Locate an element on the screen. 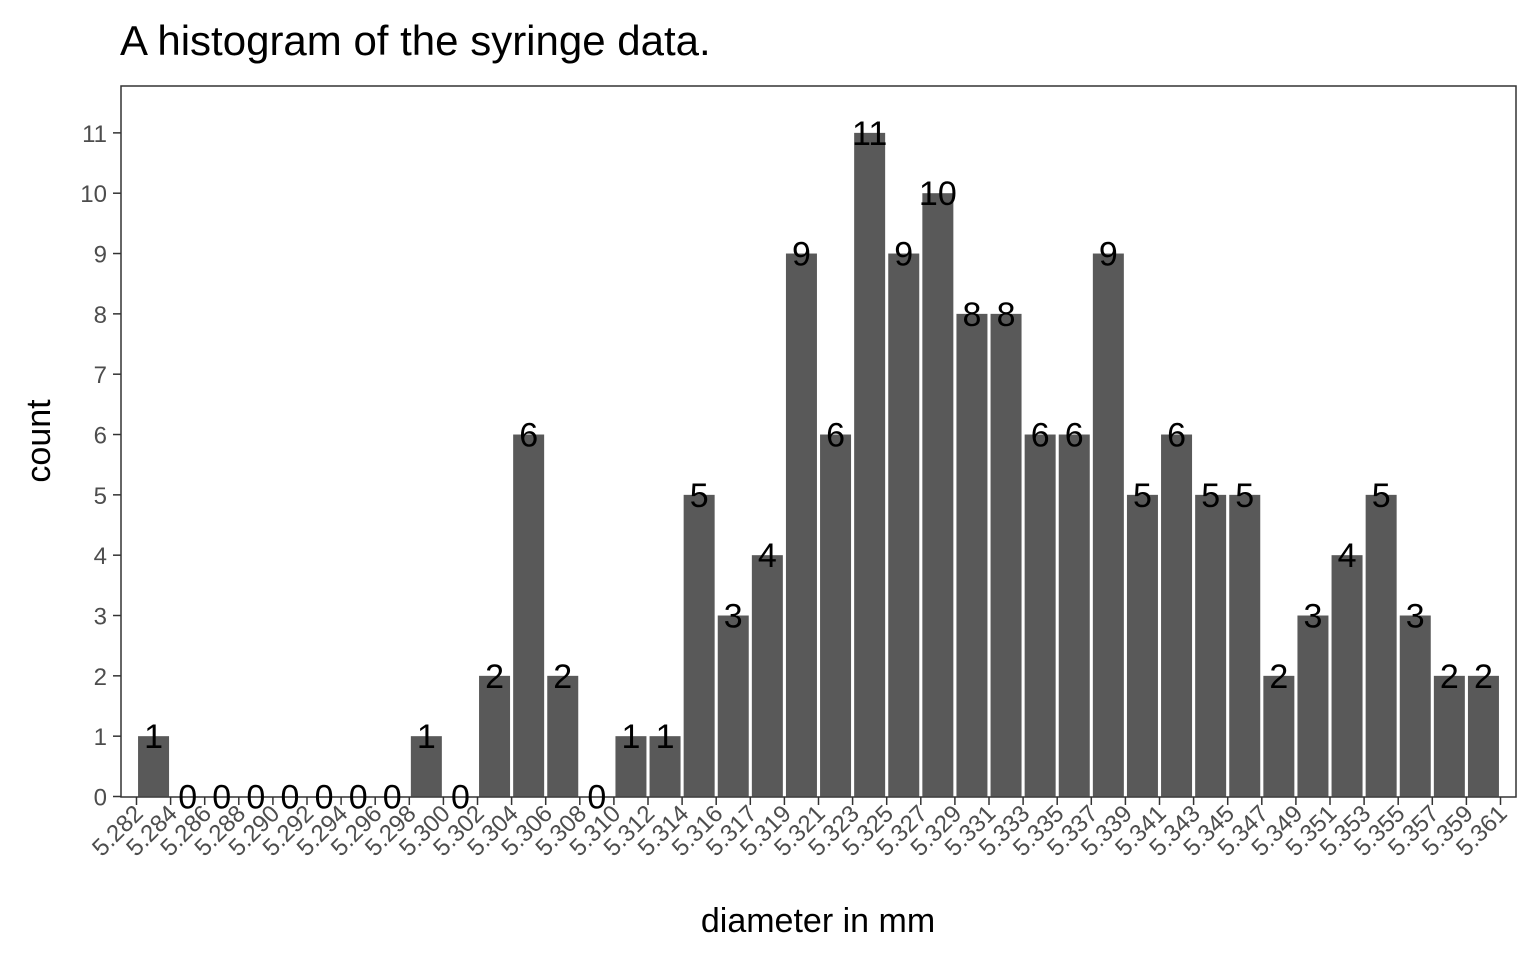  bar-label: 10 is located at coordinates (938, 194).